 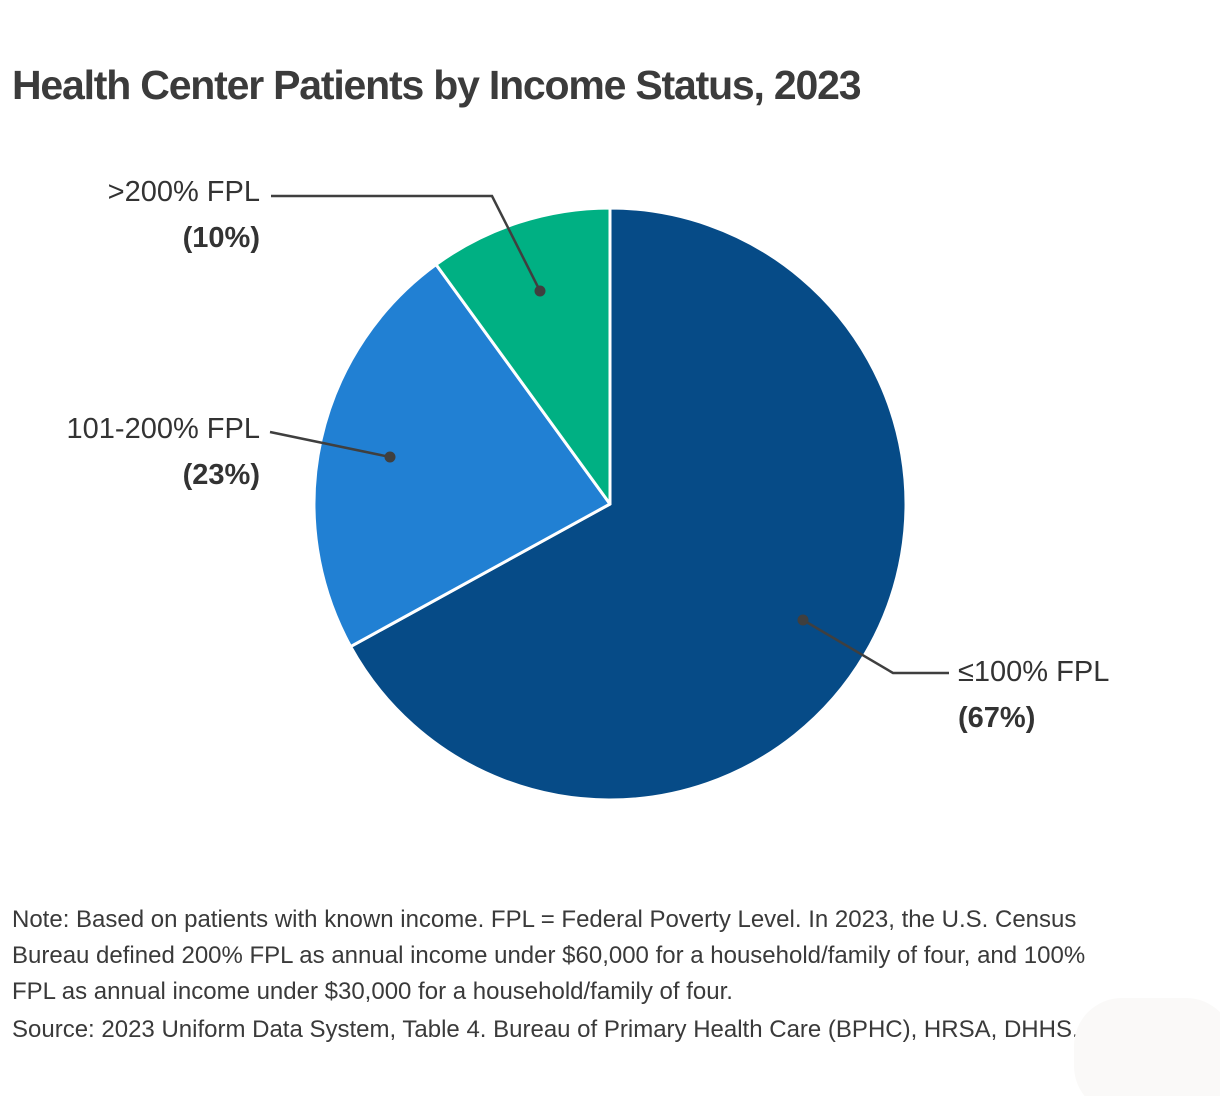 What do you see at coordinates (803, 620) in the screenshot?
I see `leader-dot-le100-fpl` at bounding box center [803, 620].